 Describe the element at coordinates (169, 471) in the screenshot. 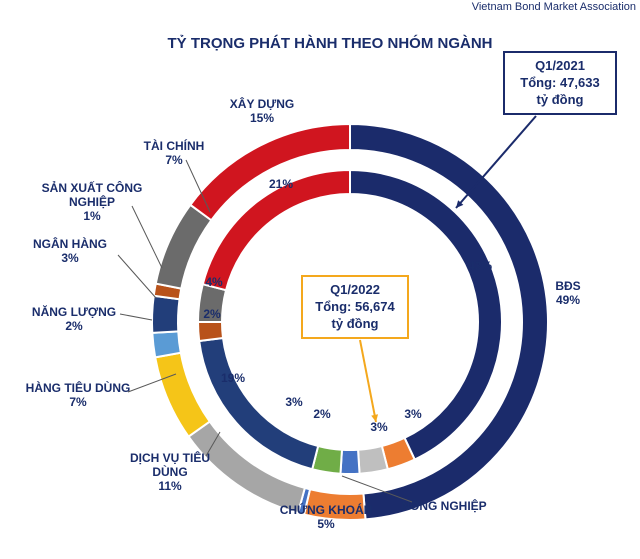

I see `outer-label-3-line2: DÙNG` at that location.